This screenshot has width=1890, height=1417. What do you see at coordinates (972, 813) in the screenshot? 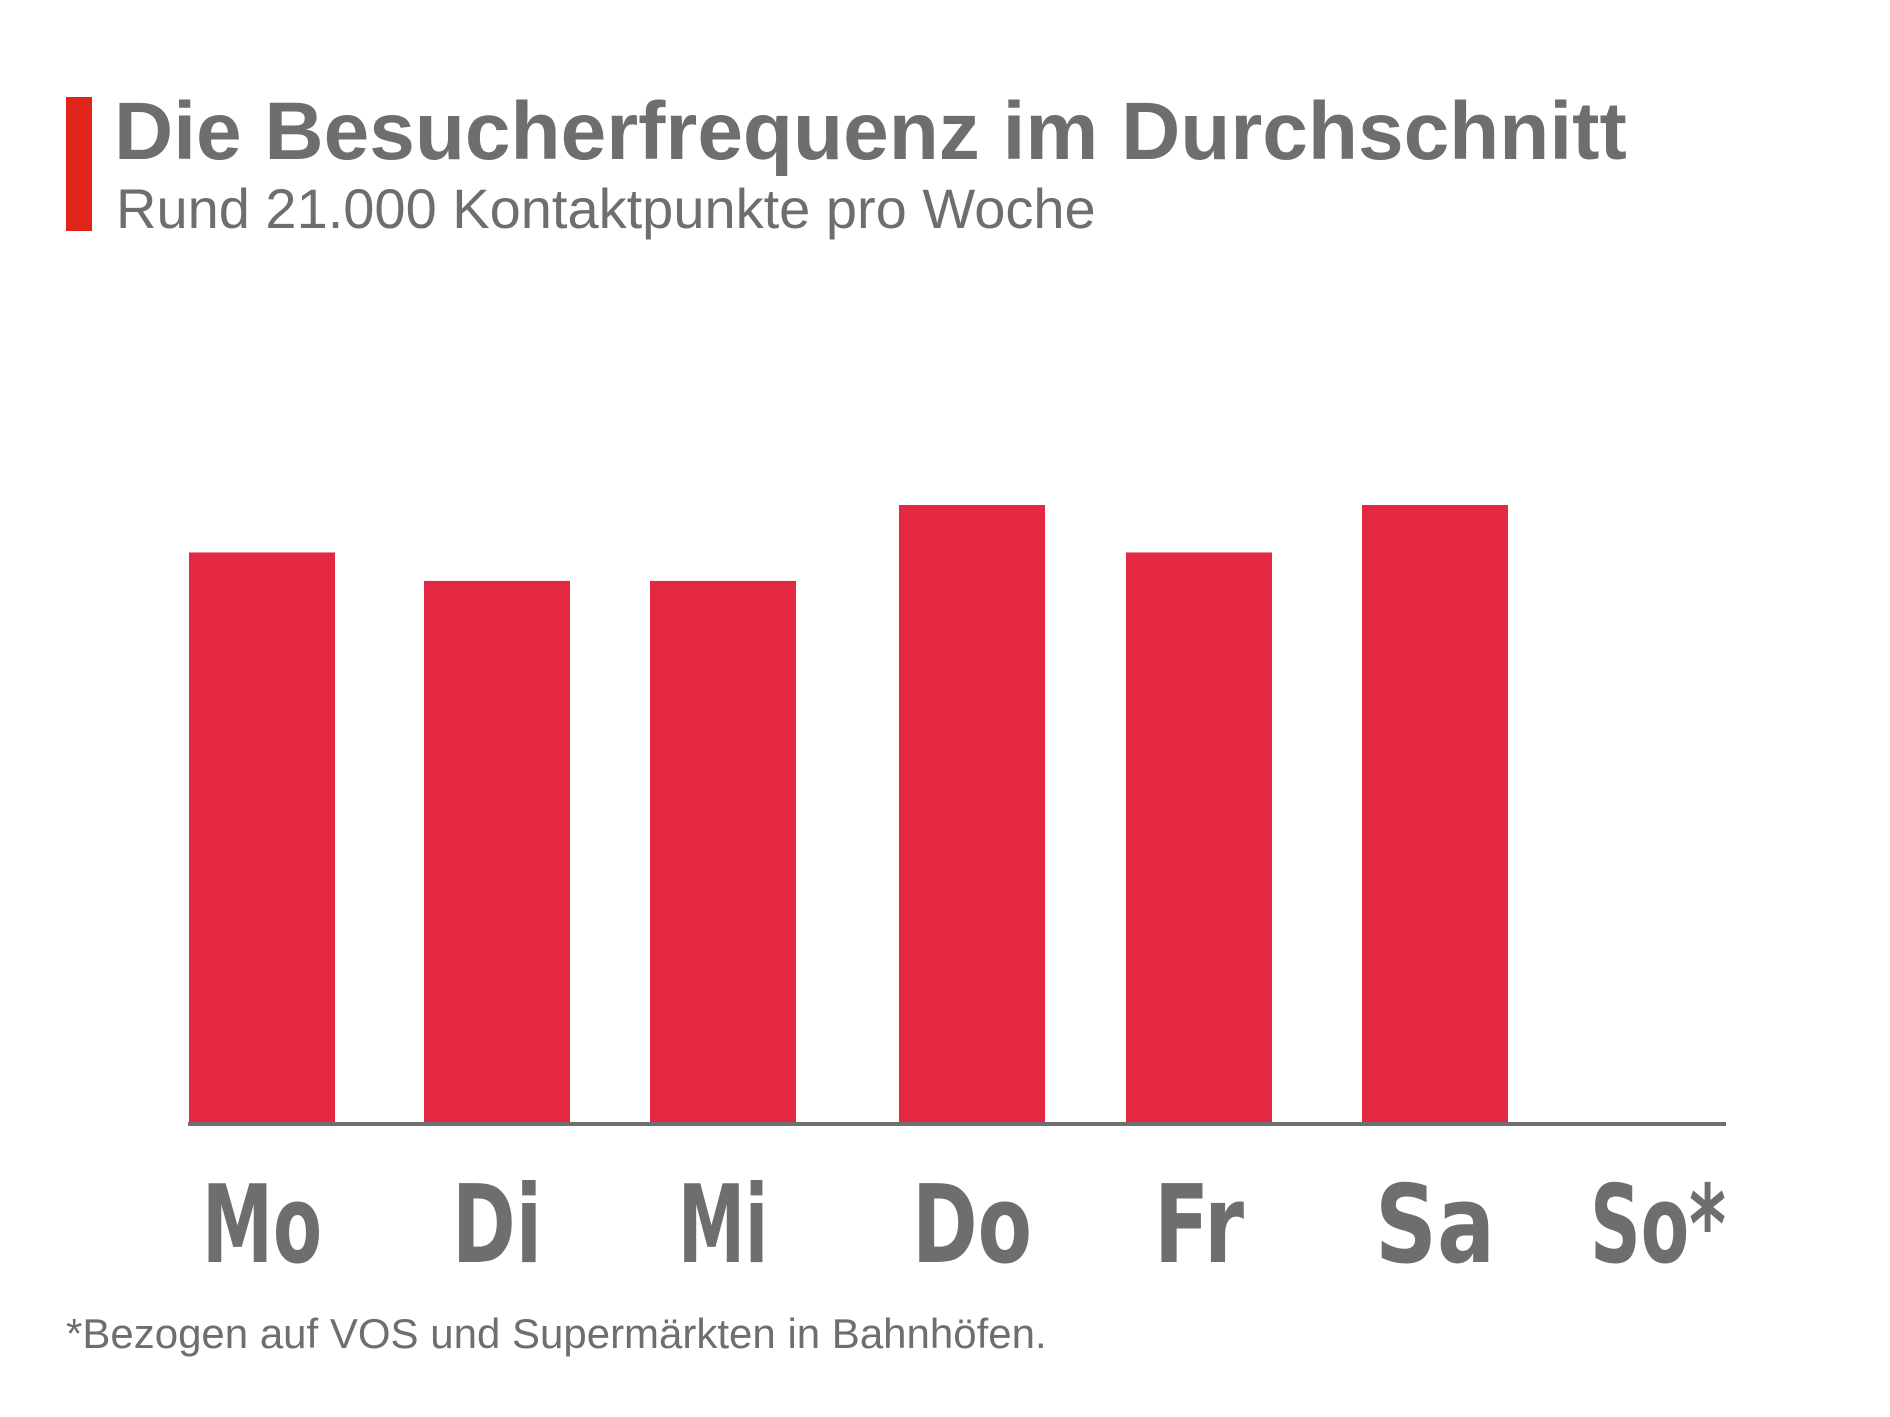
I see `bar-do` at bounding box center [972, 813].